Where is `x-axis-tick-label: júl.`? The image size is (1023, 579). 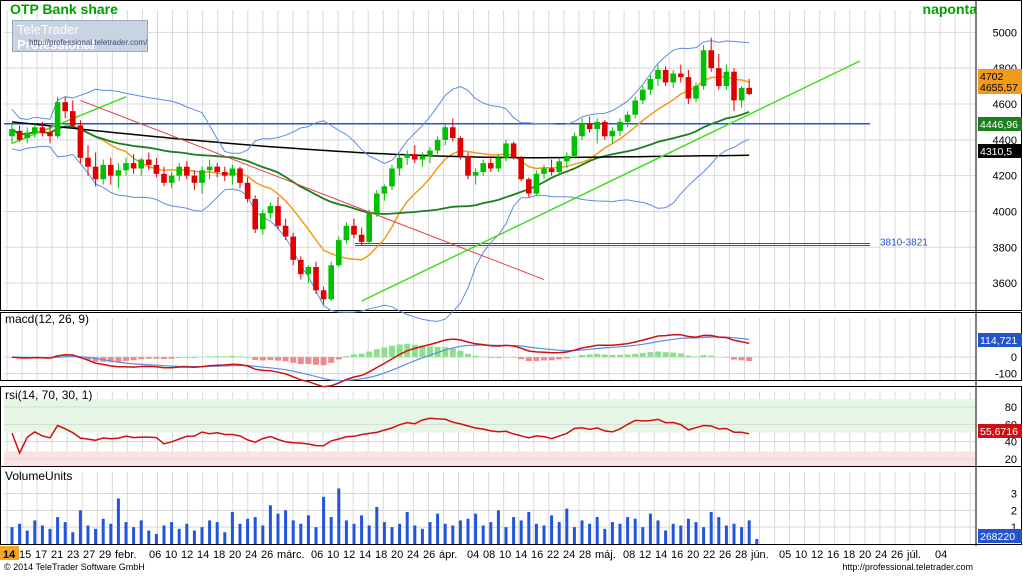
x-axis-tick-label: júl. is located at coordinates (913, 555).